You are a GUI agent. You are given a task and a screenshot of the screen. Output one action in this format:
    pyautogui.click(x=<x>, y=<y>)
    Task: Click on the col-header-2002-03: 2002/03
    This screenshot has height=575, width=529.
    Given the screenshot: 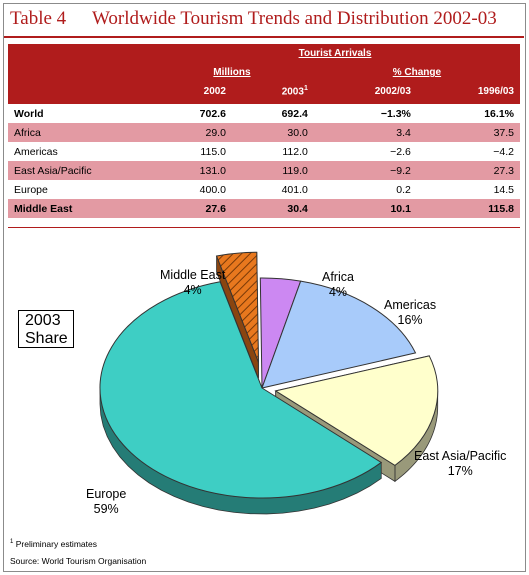 What is the action you would take?
    pyautogui.click(x=365, y=93)
    